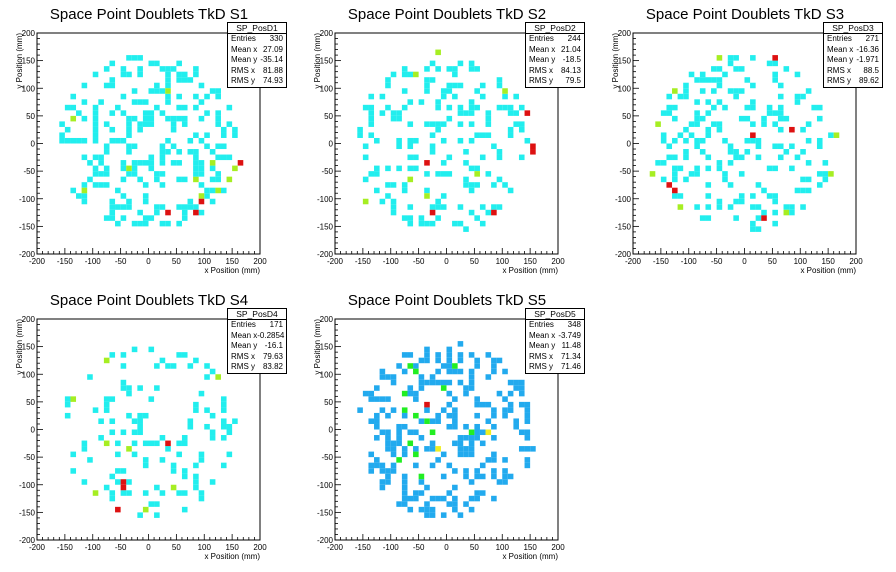 The width and height of the screenshot is (896, 572). I want to click on y-axis-label: y Position (mm), so click(19, 61).